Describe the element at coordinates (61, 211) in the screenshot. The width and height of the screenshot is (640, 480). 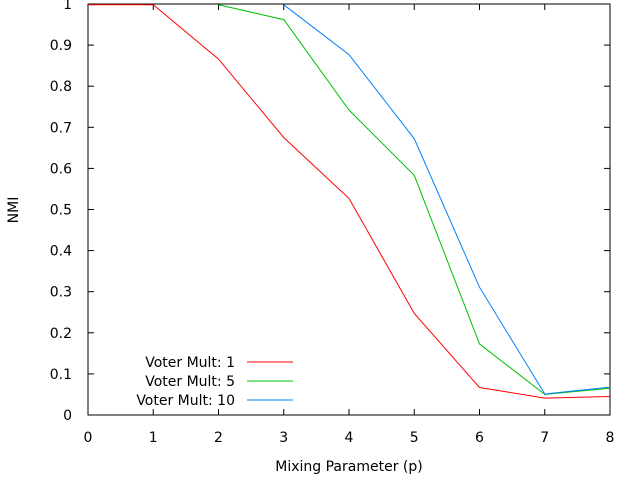
I see `y-tick-label: 0.5` at that location.